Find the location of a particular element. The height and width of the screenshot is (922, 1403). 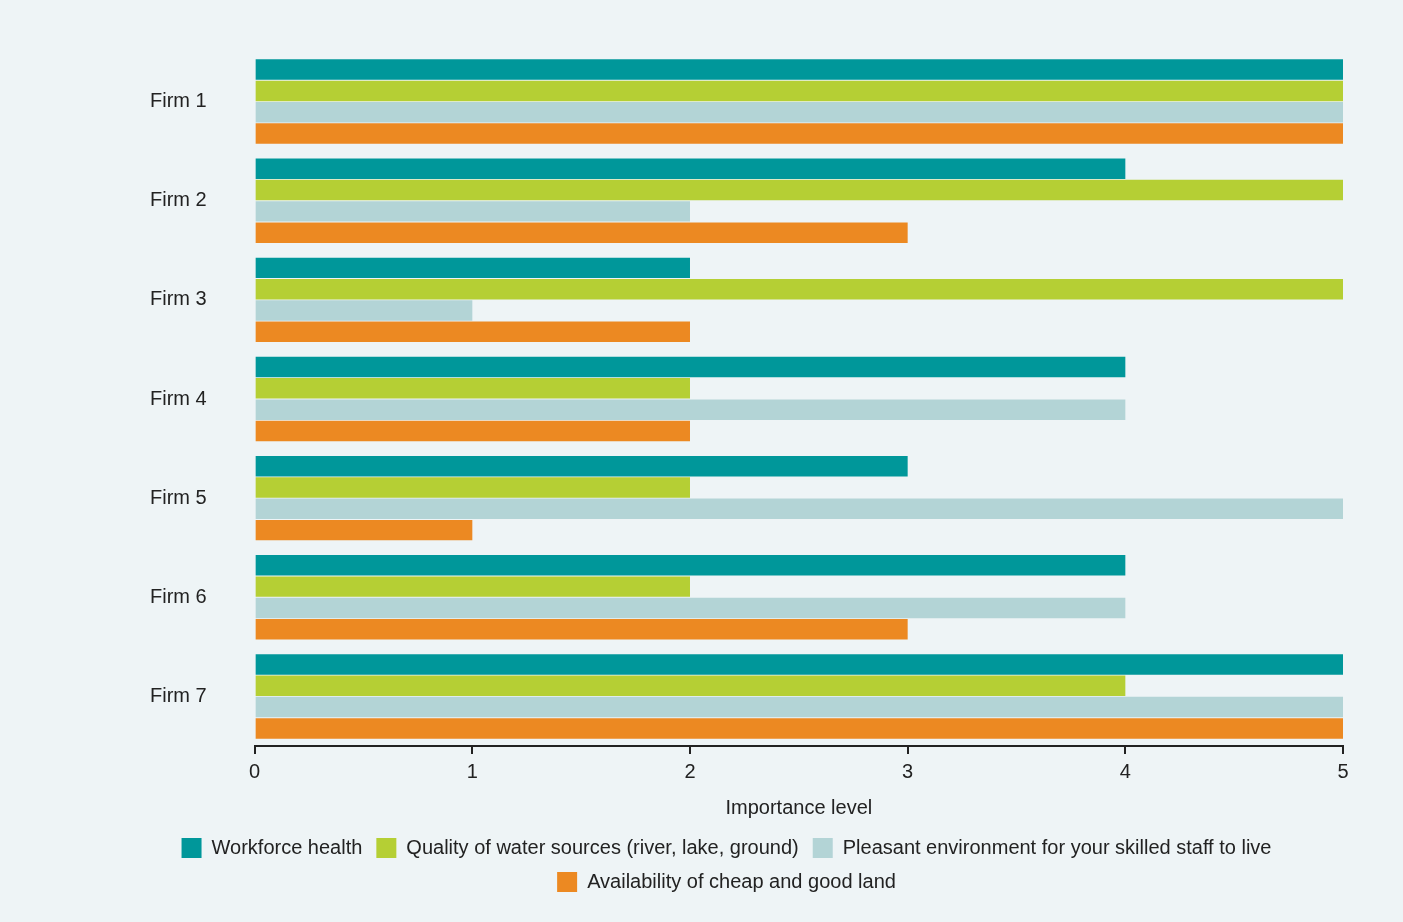

x-axis-title: Importance level is located at coordinates (799, 806).